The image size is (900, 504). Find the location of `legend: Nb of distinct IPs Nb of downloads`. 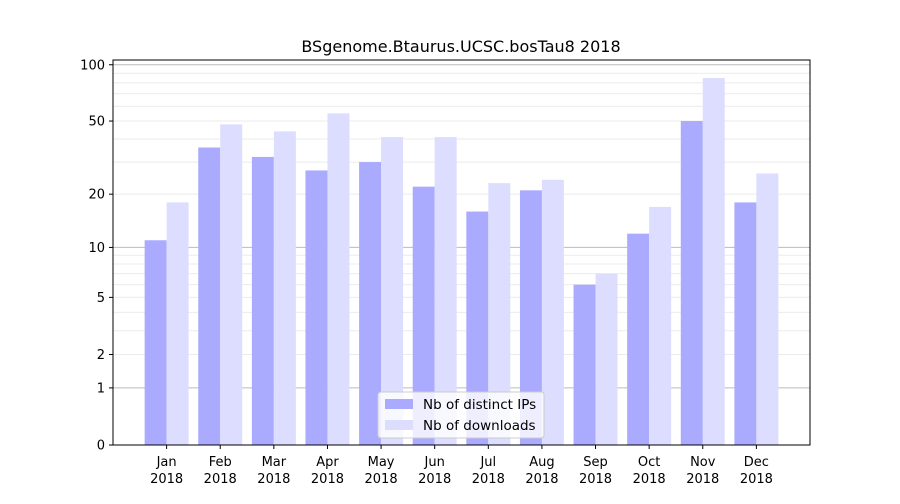

legend: Nb of distinct IPs Nb of downloads is located at coordinates (461, 415).